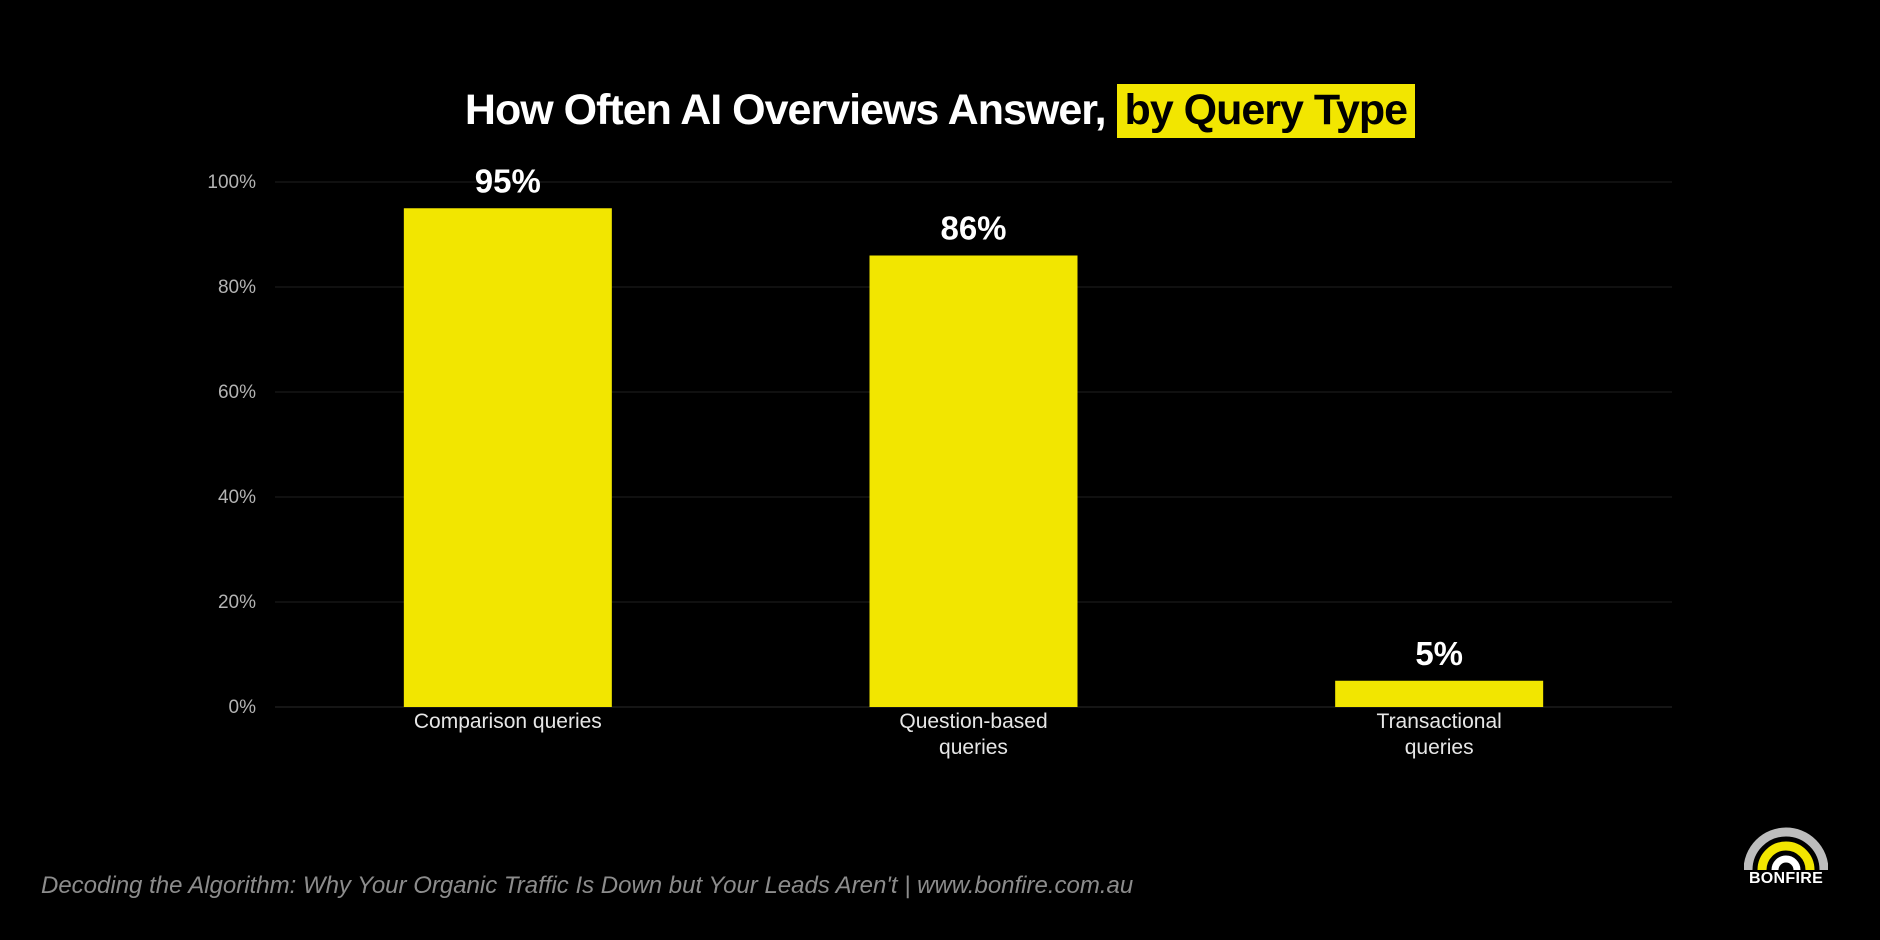  What do you see at coordinates (508, 180) in the screenshot?
I see `data-label: 95%` at bounding box center [508, 180].